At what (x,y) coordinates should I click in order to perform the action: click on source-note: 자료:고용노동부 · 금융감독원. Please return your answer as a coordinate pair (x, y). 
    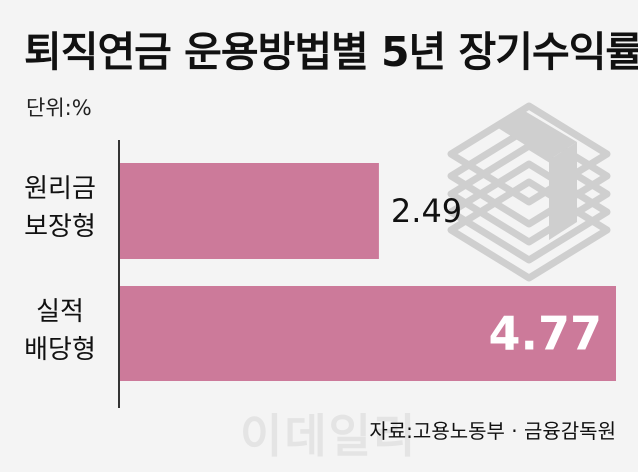
    Looking at the image, I should click on (492, 431).